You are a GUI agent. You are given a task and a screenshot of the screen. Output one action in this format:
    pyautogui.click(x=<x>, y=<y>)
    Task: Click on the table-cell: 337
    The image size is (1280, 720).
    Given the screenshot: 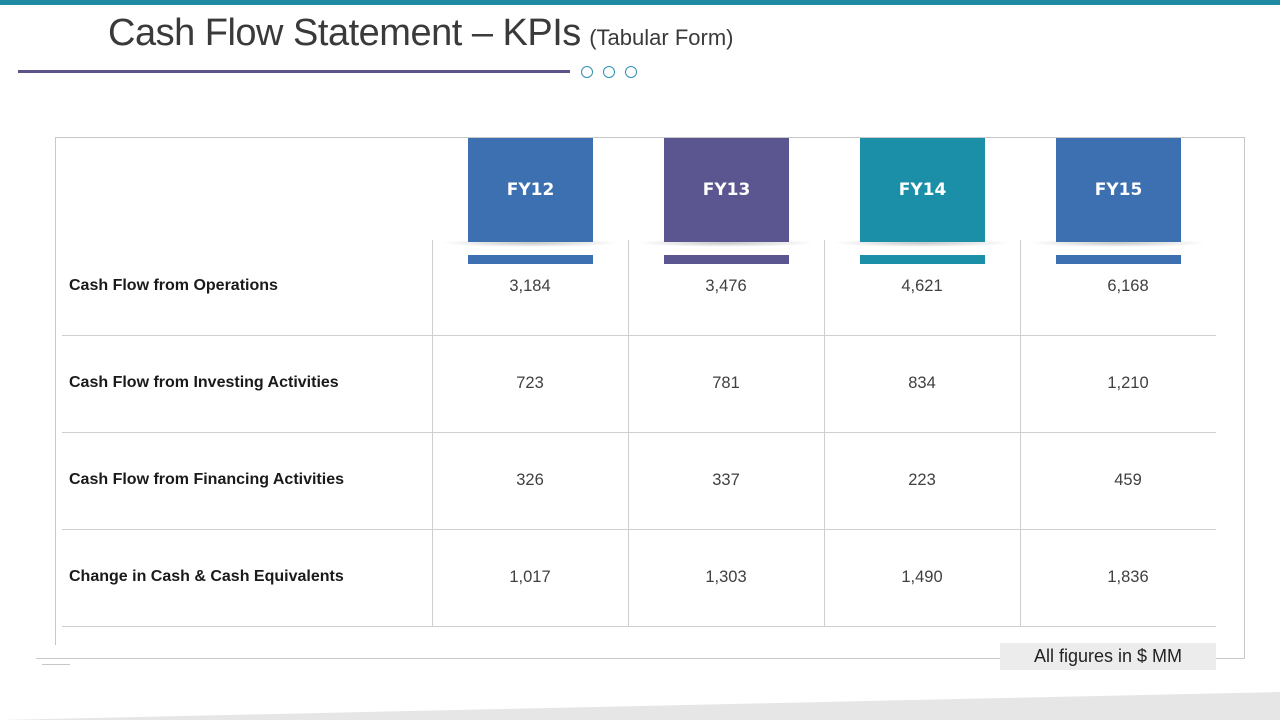 What is the action you would take?
    pyautogui.click(x=726, y=480)
    